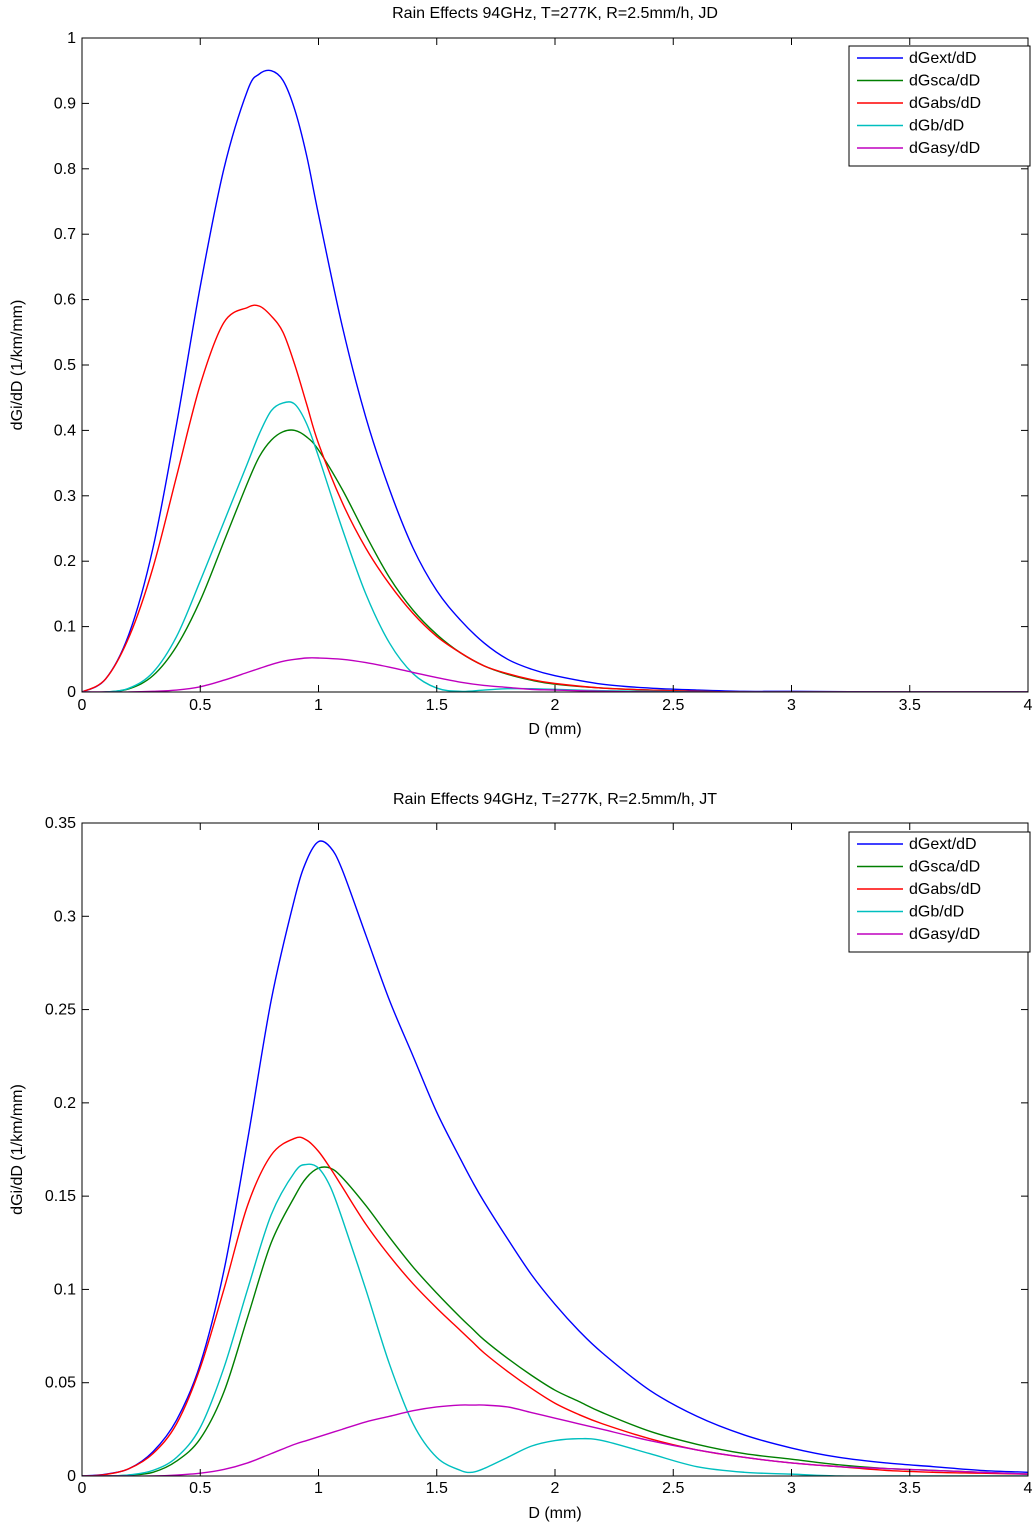 This screenshot has height=1528, width=1035. Describe the element at coordinates (60, 1010) in the screenshot. I see `y-tick-label: 0.25` at that location.